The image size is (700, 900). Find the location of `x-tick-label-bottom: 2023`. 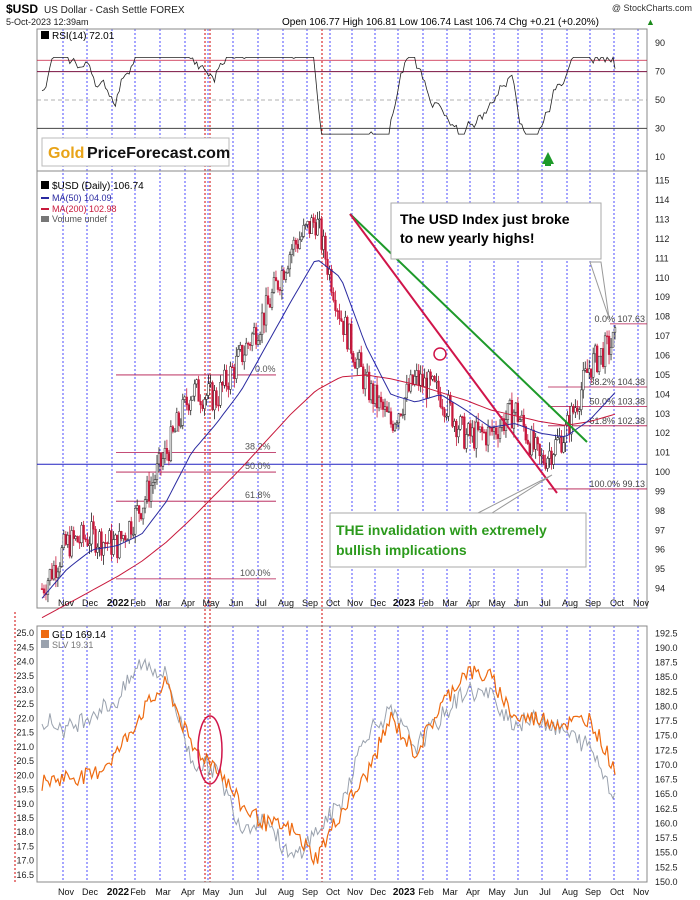

x-tick-label-bottom: 2023 is located at coordinates (404, 892).